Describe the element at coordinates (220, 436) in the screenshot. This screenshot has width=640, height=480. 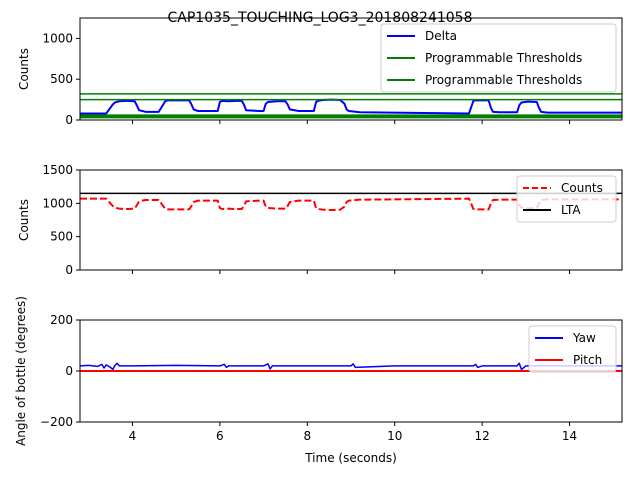
I see `x-tick-label: 6` at that location.